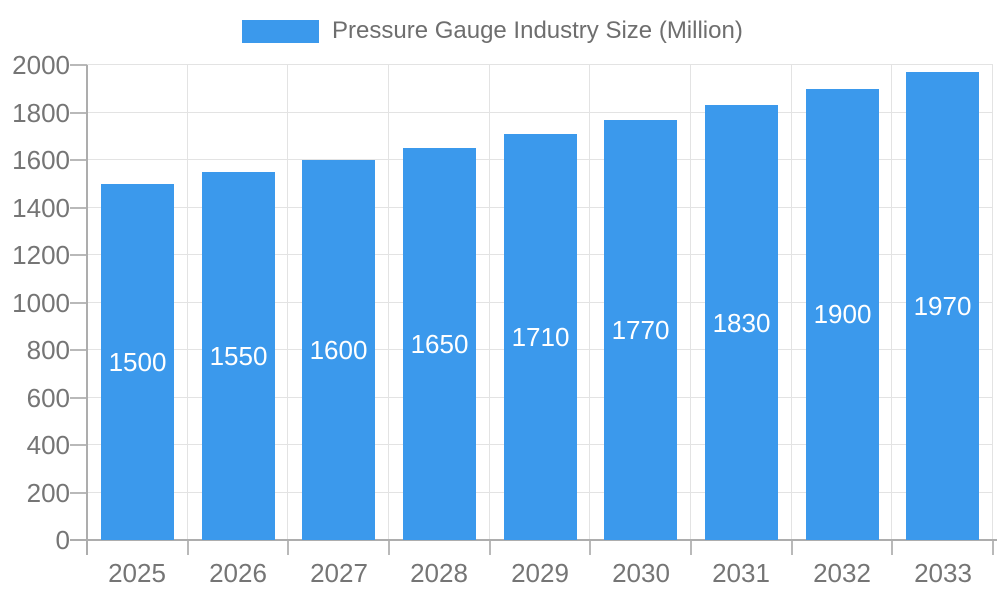  I want to click on bar-value-label: 1650, so click(439, 344).